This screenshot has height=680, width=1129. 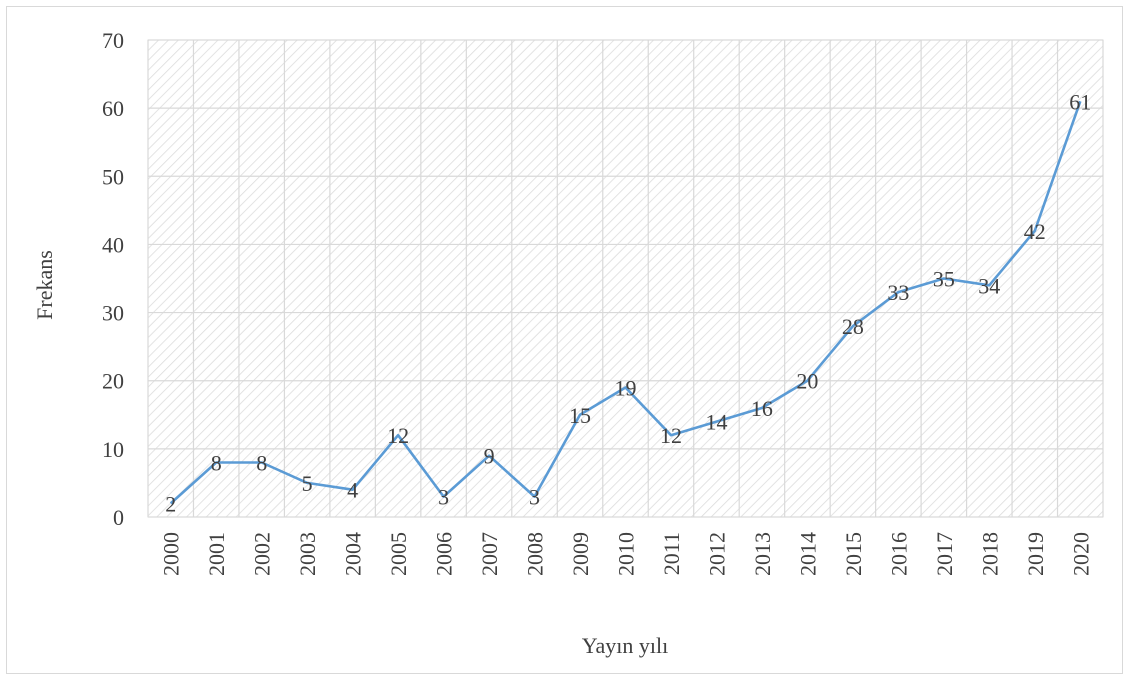 What do you see at coordinates (113, 244) in the screenshot?
I see `y-tick-label: 40` at bounding box center [113, 244].